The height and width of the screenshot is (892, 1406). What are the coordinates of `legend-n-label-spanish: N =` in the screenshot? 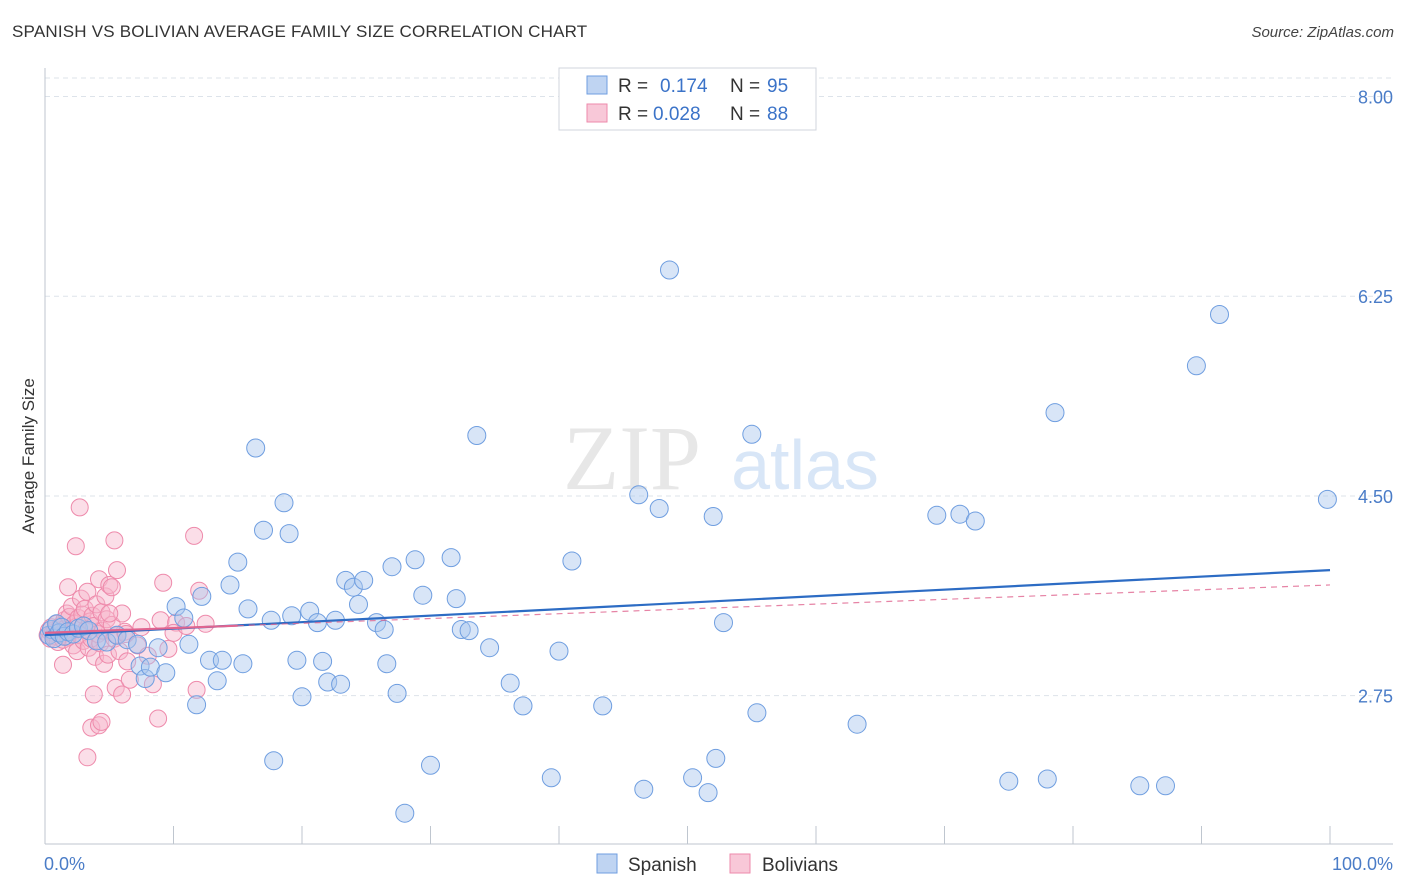 It's located at (745, 86).